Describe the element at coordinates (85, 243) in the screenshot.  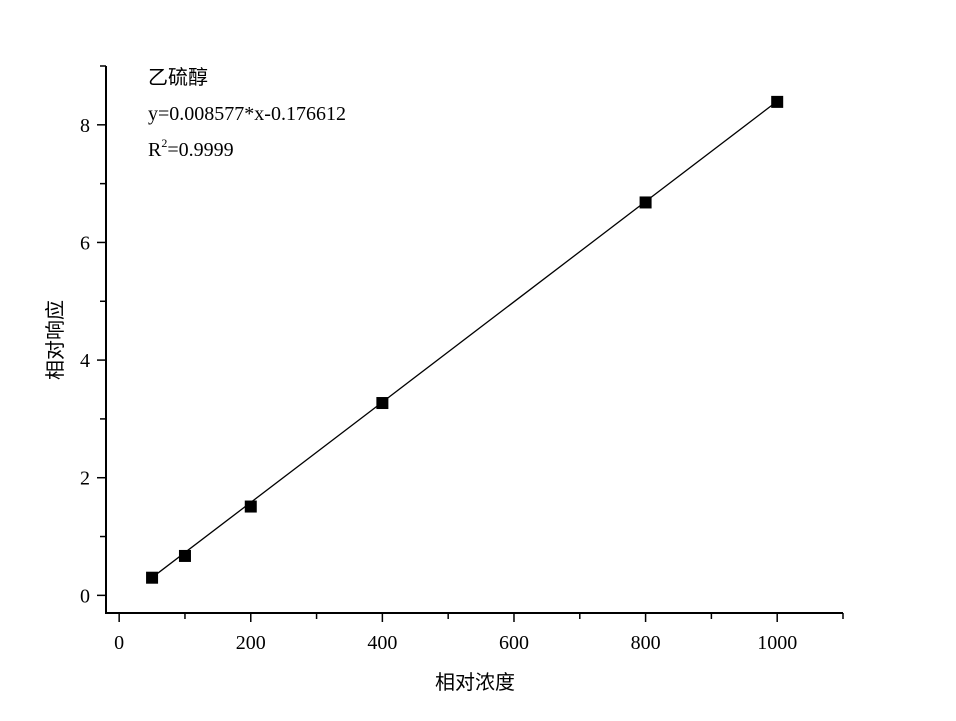
I see `y-tick-label: 6` at that location.